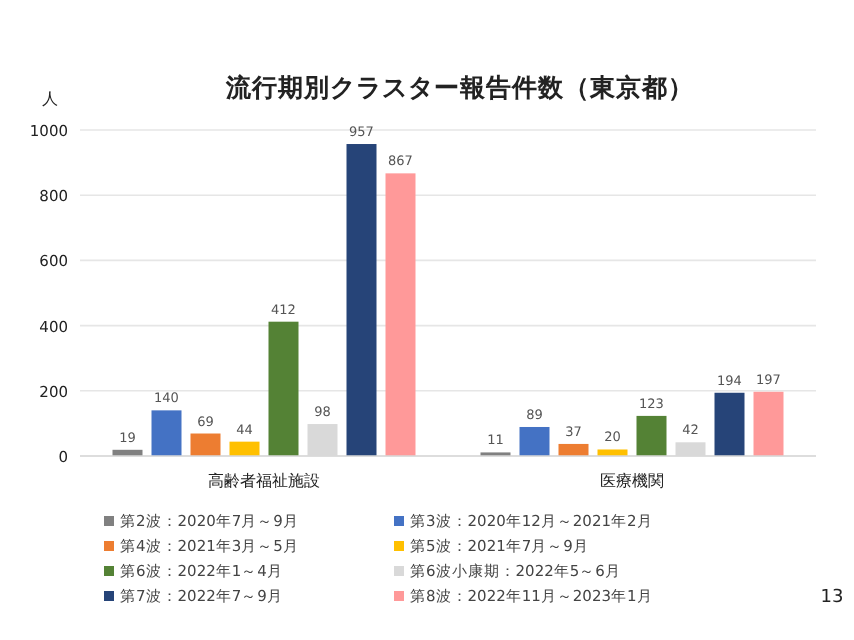 The image size is (854, 640). Describe the element at coordinates (632, 481) in the screenshot. I see `x-tick-label: 医療機関` at that location.